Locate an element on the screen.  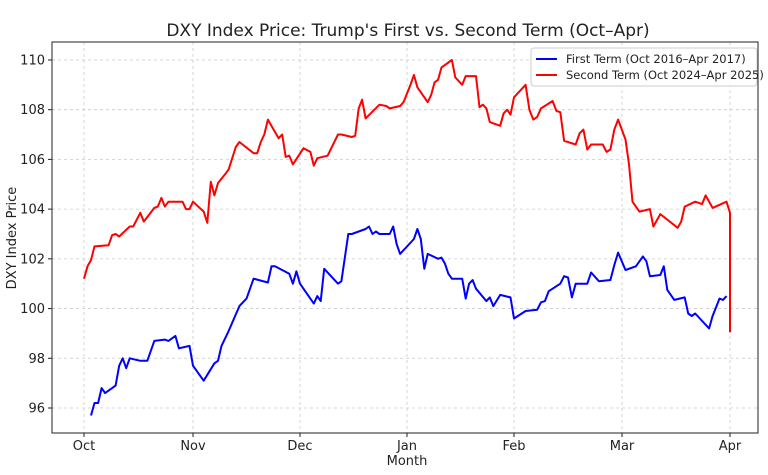
x-tick-label: Nov is located at coordinates (193, 446).